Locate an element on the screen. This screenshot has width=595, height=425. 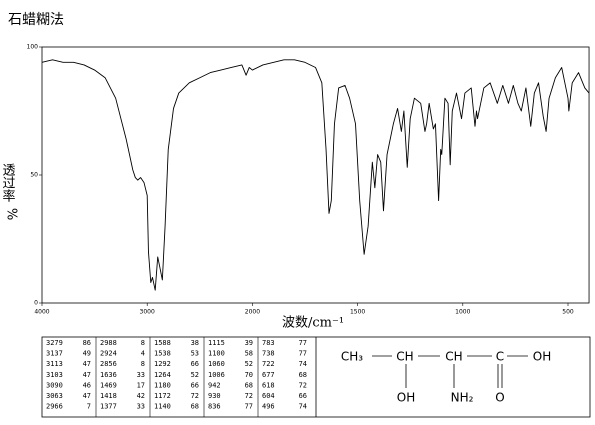
peak-transmittance: 49 is located at coordinates (87, 354).